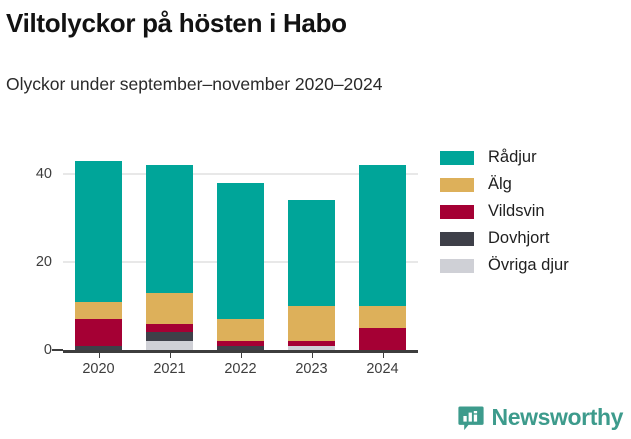 The width and height of the screenshot is (631, 439). Describe the element at coordinates (176, 23) in the screenshot. I see `page-title: Viltolyckor på hösten i Habo` at that location.